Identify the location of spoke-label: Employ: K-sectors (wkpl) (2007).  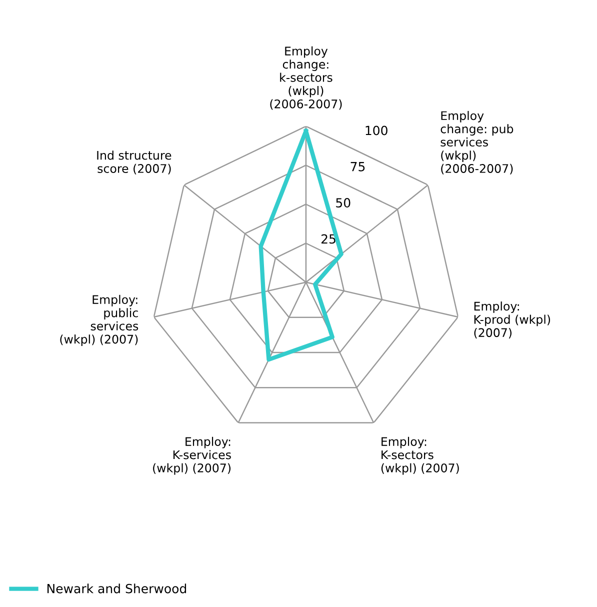
(420, 455).